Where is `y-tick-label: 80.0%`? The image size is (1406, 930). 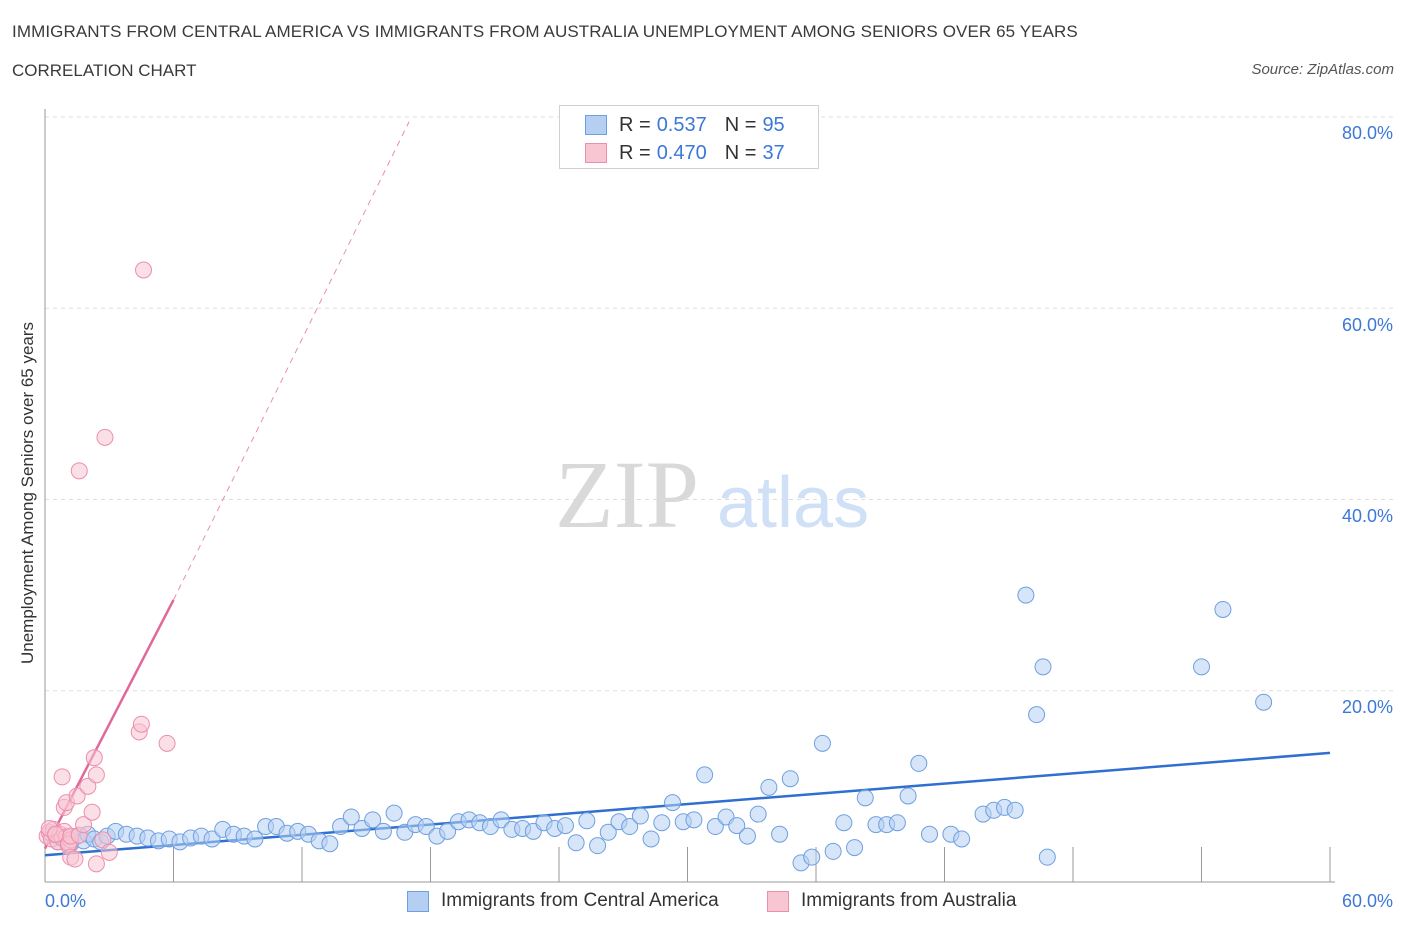
y-tick-label: 80.0% is located at coordinates (1367, 133).